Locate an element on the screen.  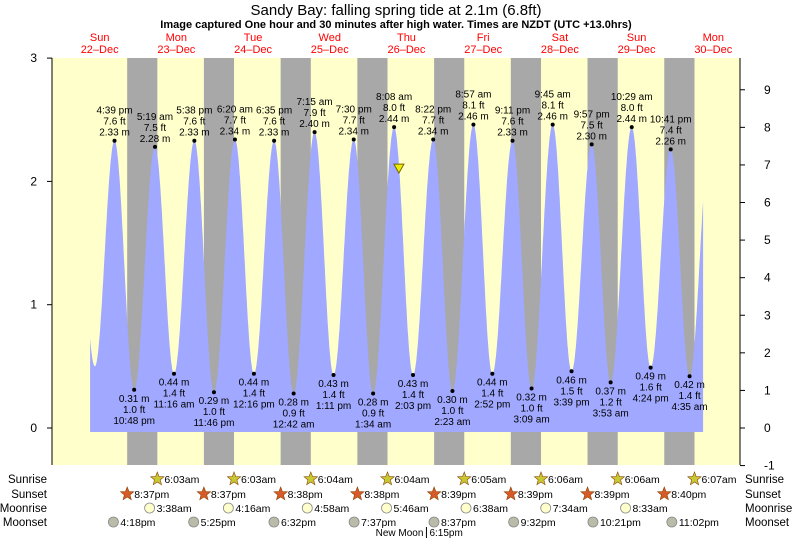
sunrise-time: 6:04am is located at coordinates (412, 480).